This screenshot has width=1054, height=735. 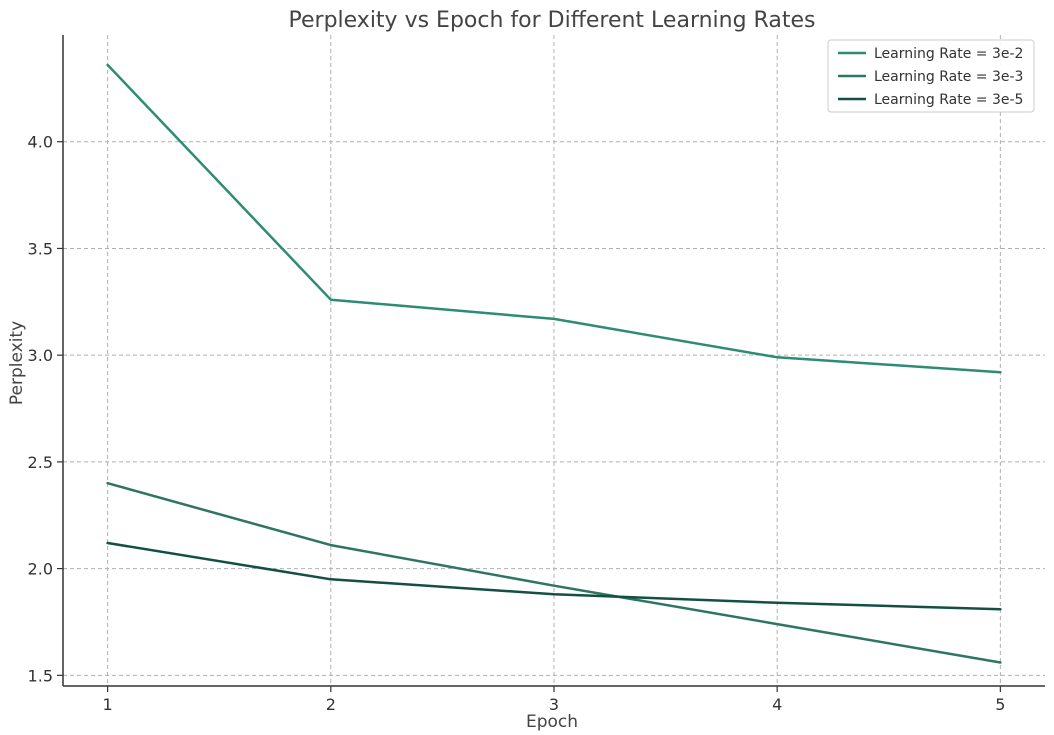 I want to click on x-tick-label: 4, so click(x=777, y=704).